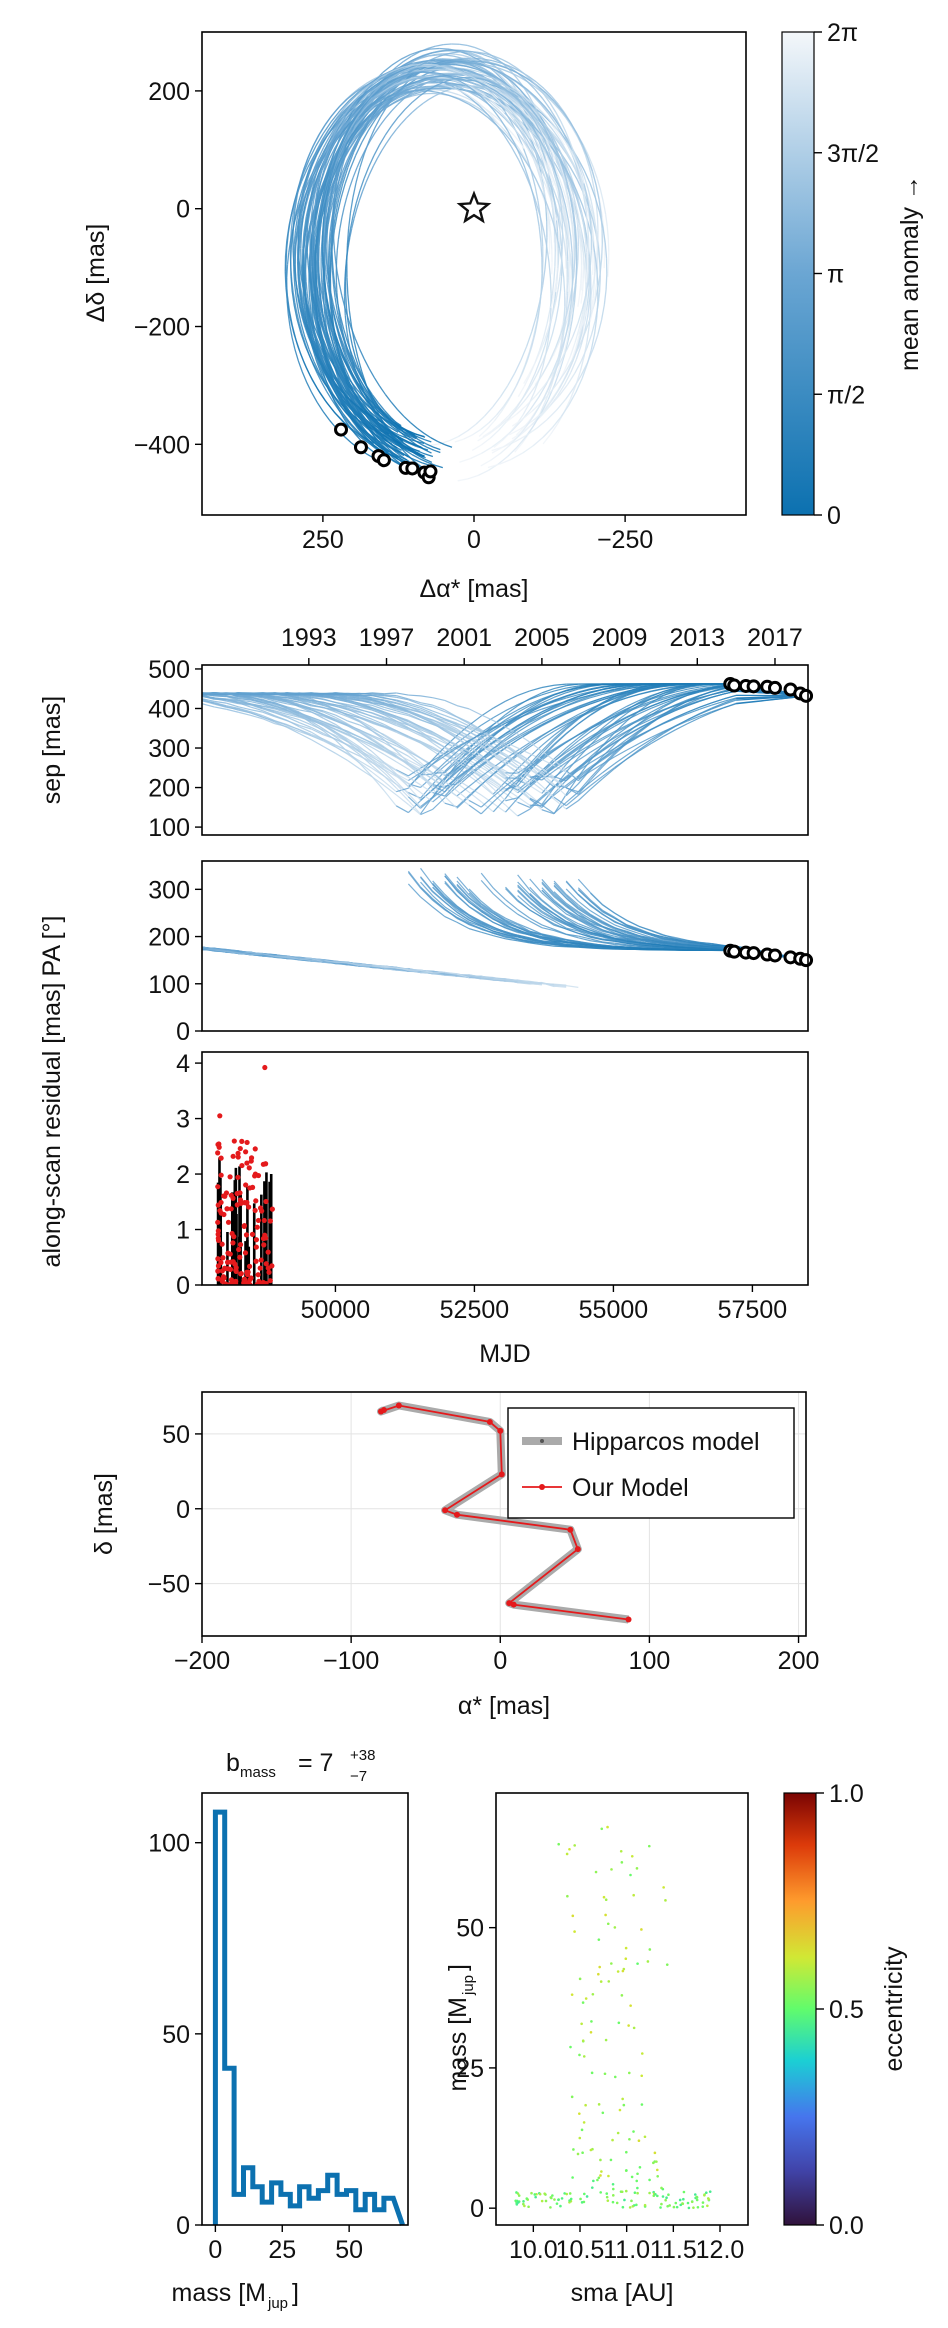 Image resolution: width=948 pixels, height=2328 pixels. Describe the element at coordinates (834, 516) in the screenshot. I see `mean-anomaly-tick-label: 0` at that location.